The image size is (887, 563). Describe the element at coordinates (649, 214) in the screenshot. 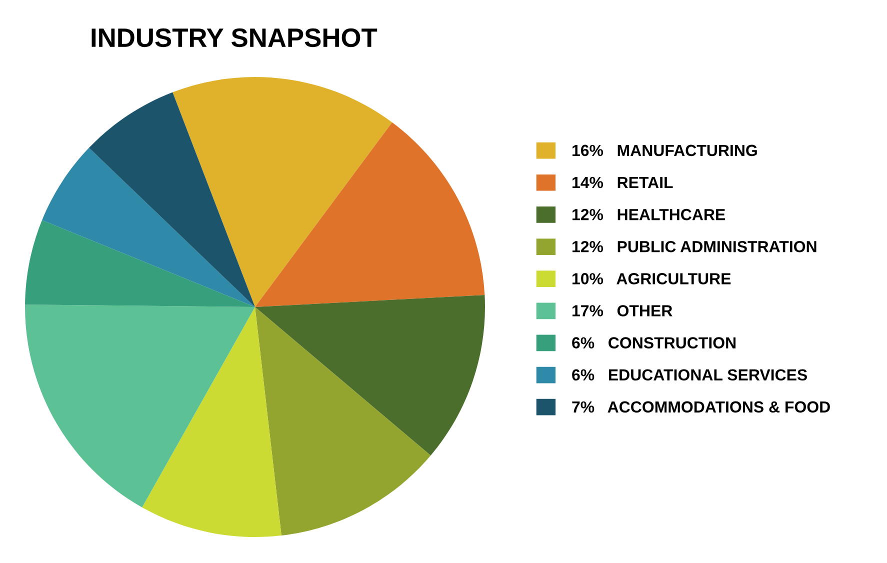

I see `legend-label: 12% HEALTHCARE` at that location.